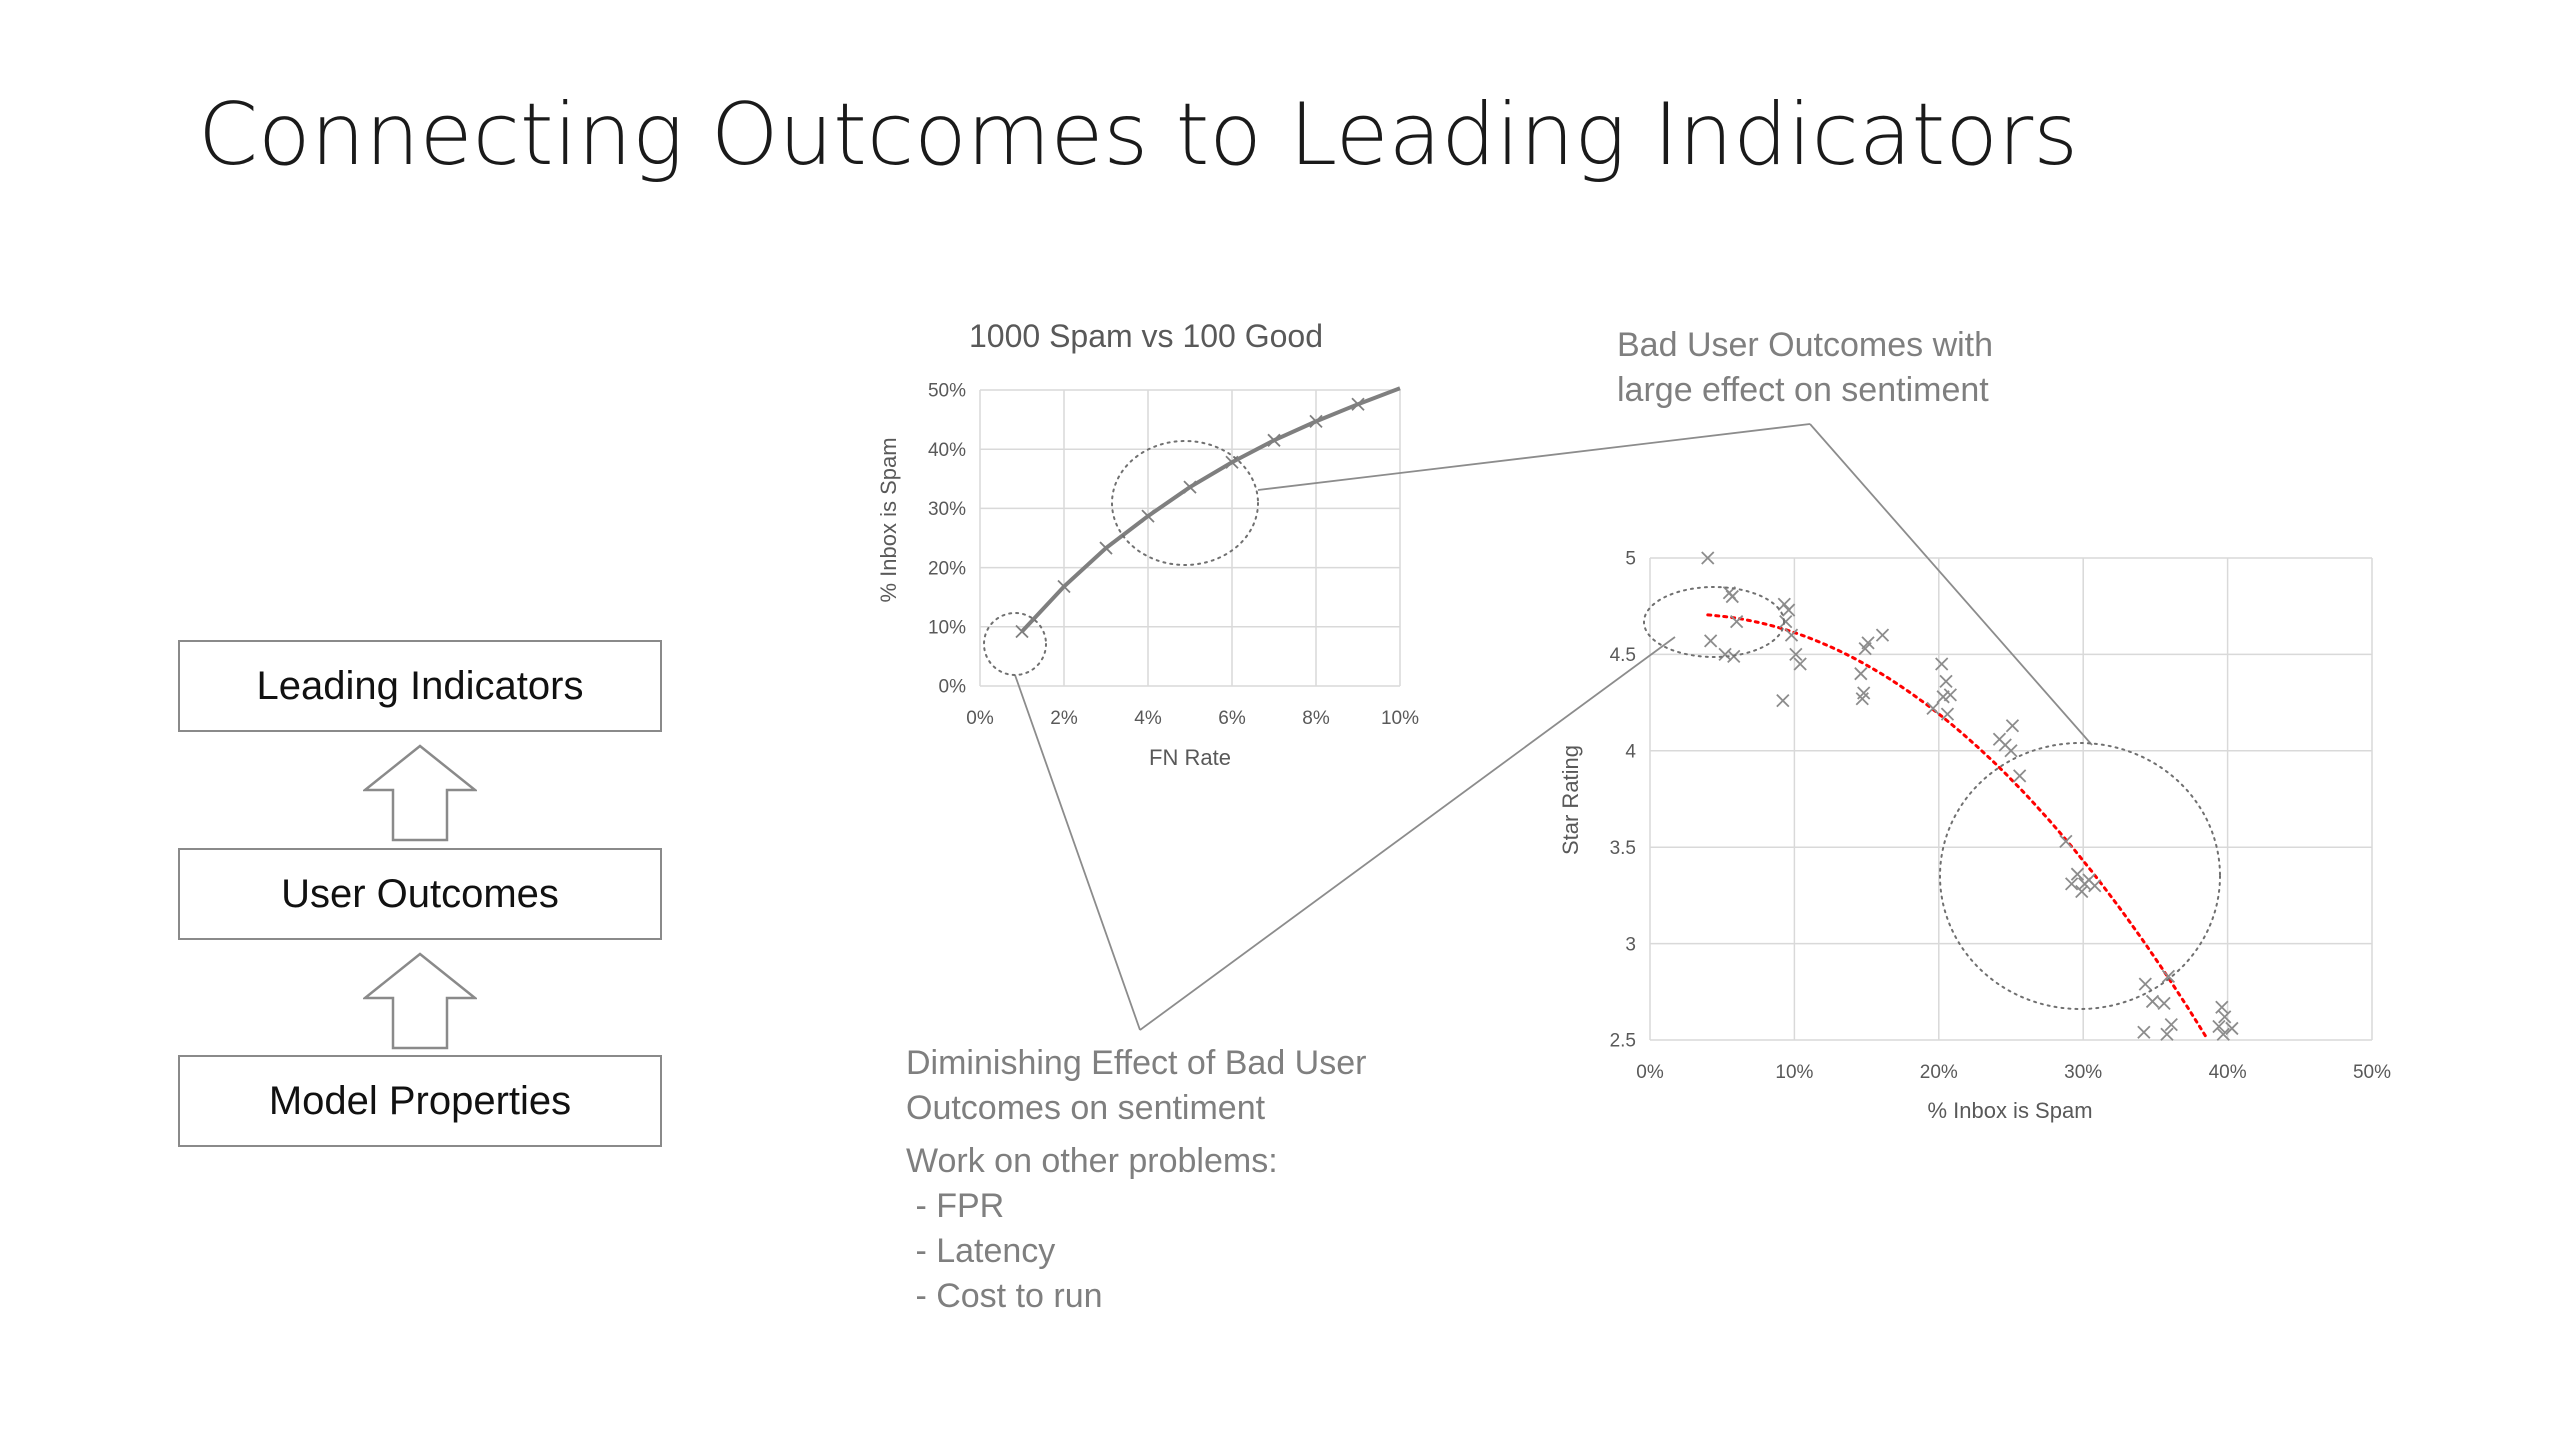  I want to click on x-tick-label: 30%, so click(2083, 1072).